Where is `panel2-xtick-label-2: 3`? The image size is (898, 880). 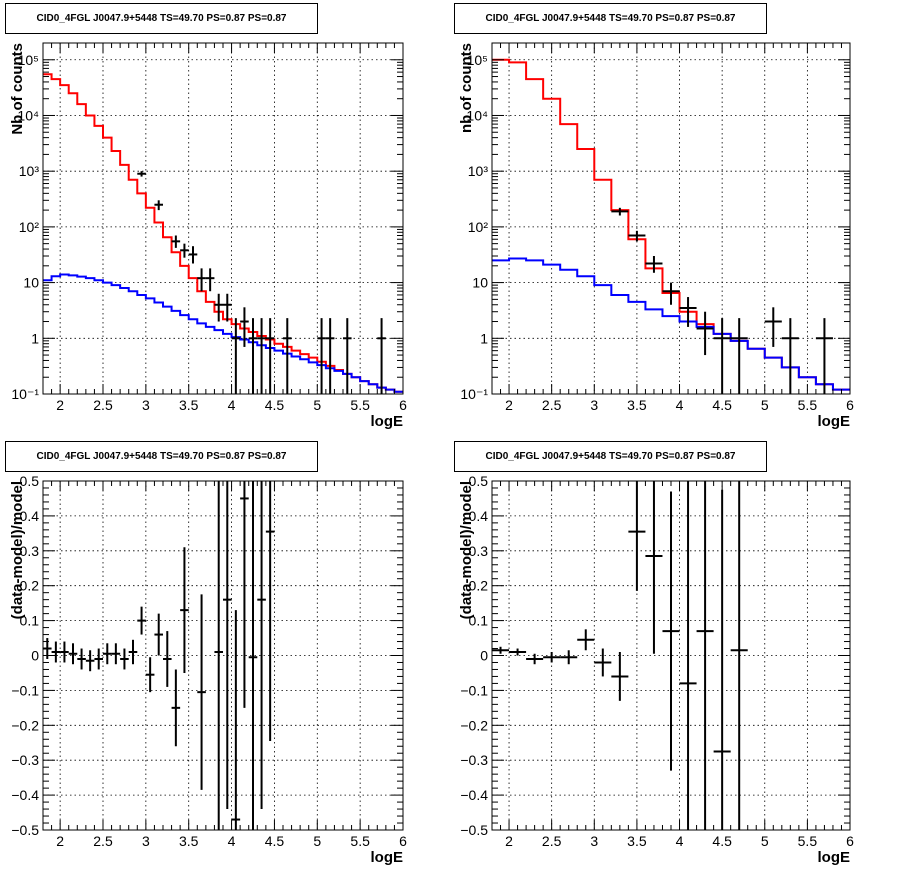 panel2-xtick-label-2: 3 is located at coordinates (146, 841).